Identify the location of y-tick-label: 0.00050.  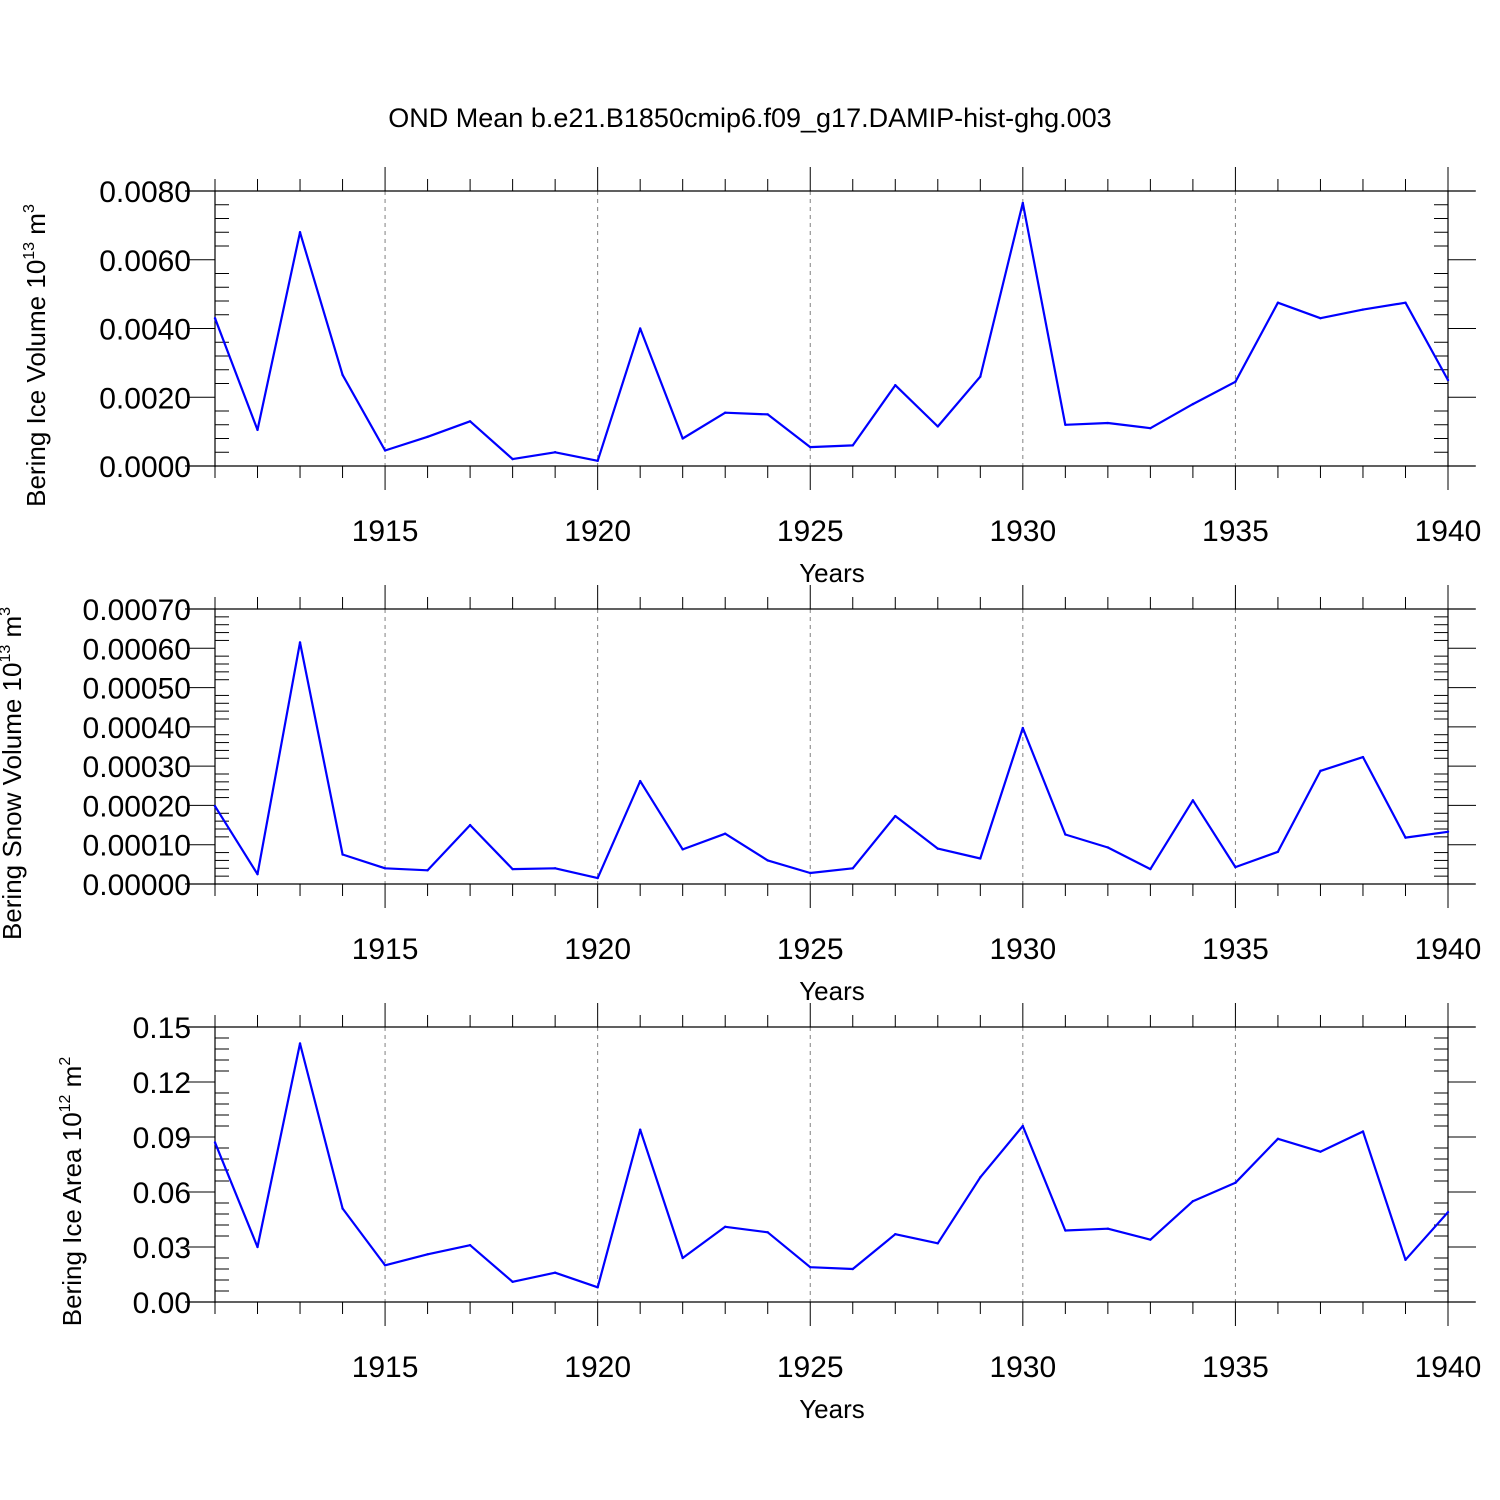
(137, 689).